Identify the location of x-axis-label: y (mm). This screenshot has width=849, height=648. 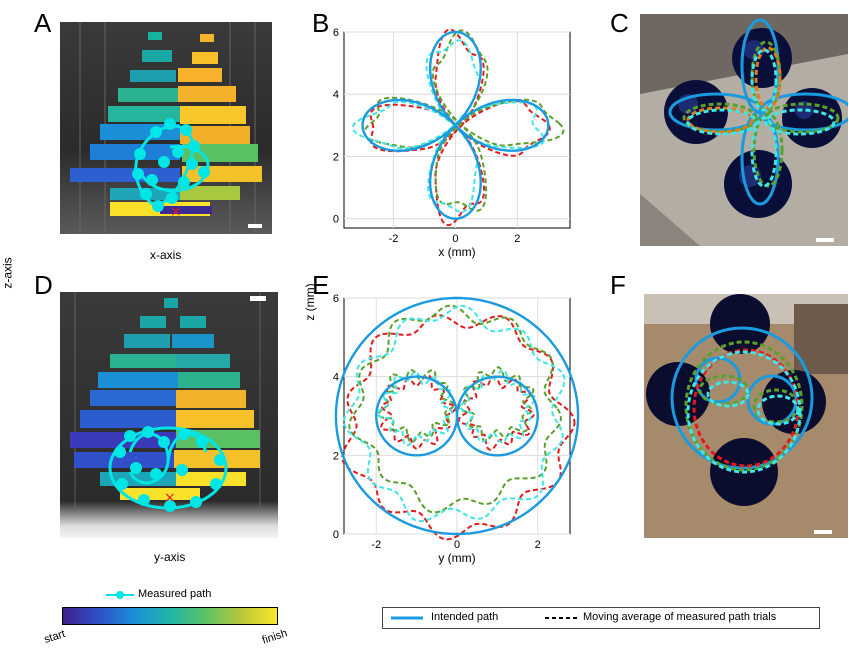
(456, 558).